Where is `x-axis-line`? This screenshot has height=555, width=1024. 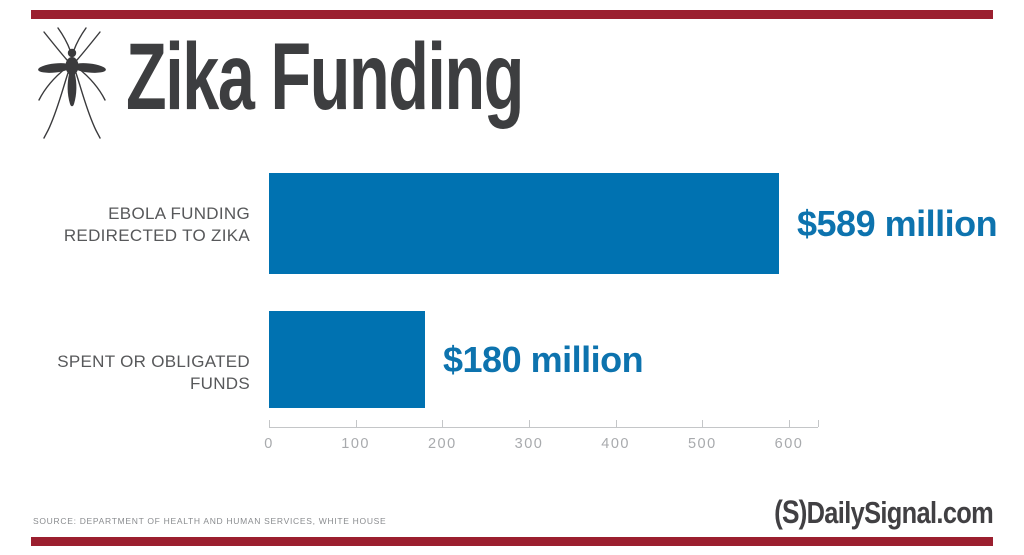 x-axis-line is located at coordinates (543, 427).